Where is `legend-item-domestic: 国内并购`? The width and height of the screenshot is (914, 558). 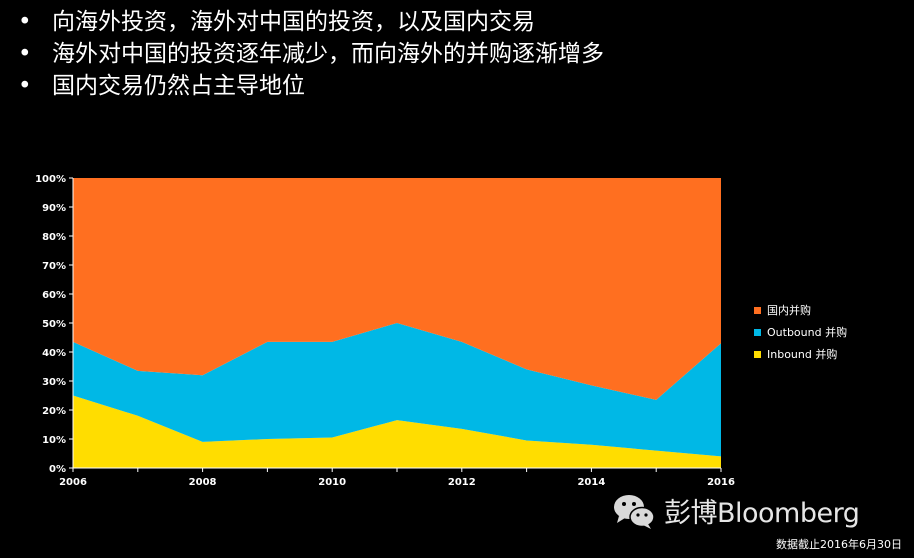 legend-item-domestic: 国内并购 is located at coordinates (800, 310).